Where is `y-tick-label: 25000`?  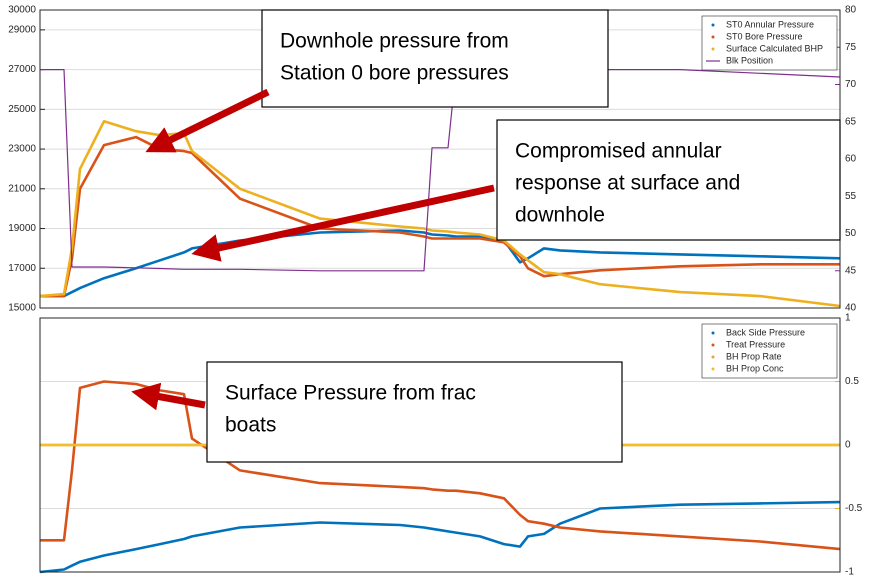 y-tick-label: 25000 is located at coordinates (22, 109).